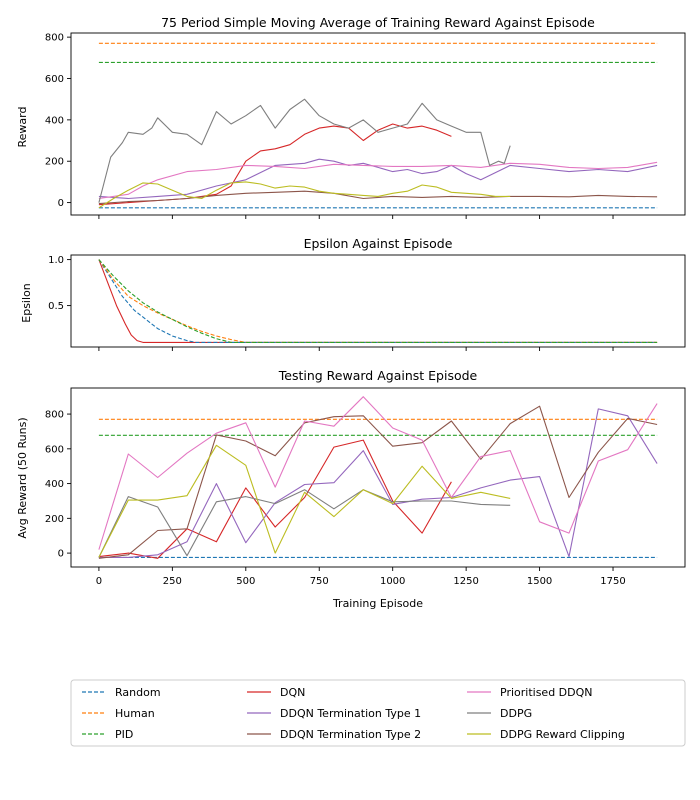 The image size is (700, 800). I want to click on legend-label: DDPG, so click(516, 713).